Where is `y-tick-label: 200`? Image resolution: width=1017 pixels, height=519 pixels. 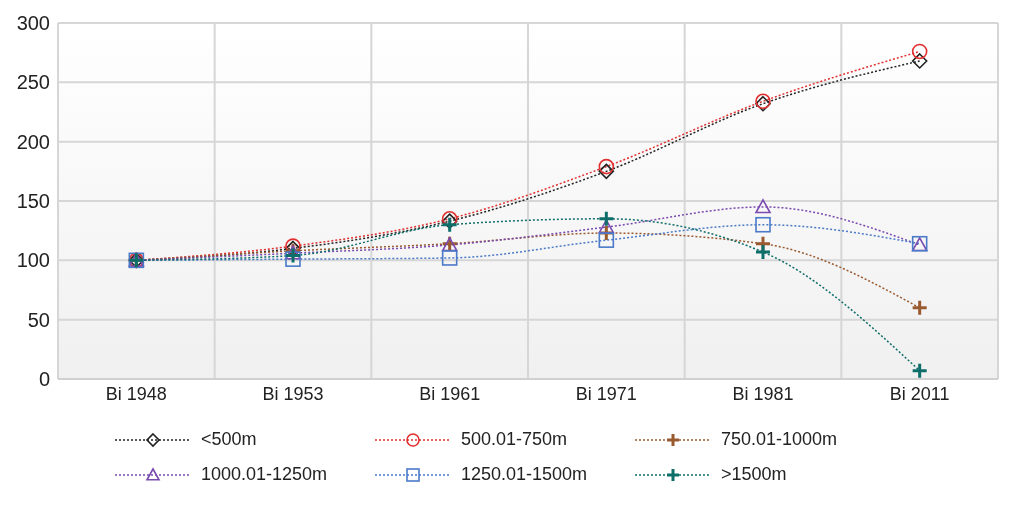 y-tick-label: 200 is located at coordinates (33, 141).